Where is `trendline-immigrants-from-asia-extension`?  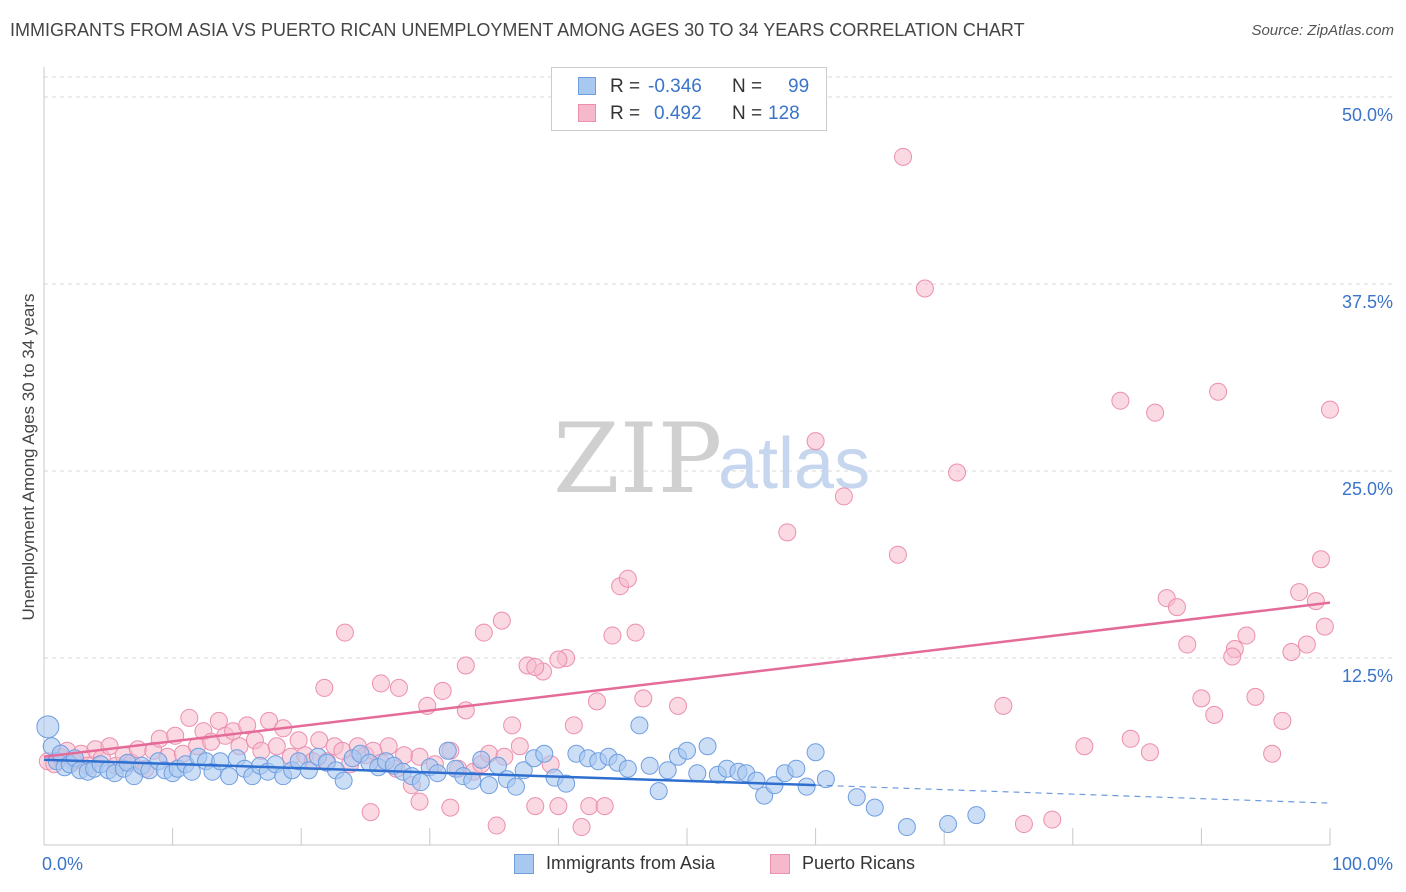
trendline-immigrants-from-asia-extension is located at coordinates (1073, 794).